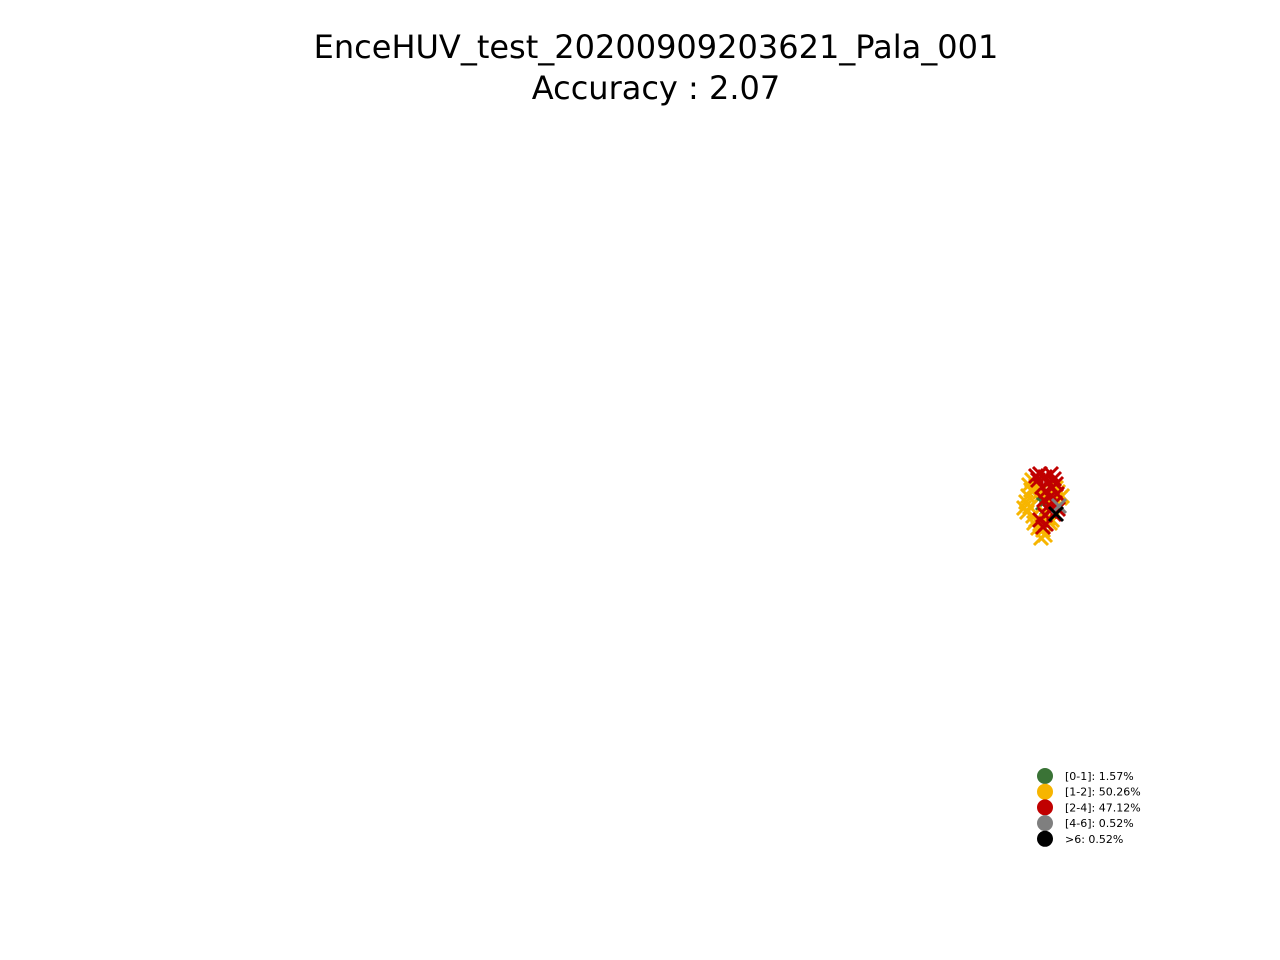 The width and height of the screenshot is (1280, 960). What do you see at coordinates (1103, 807) in the screenshot?
I see `legend-label: [2-4]: 47.12%` at bounding box center [1103, 807].